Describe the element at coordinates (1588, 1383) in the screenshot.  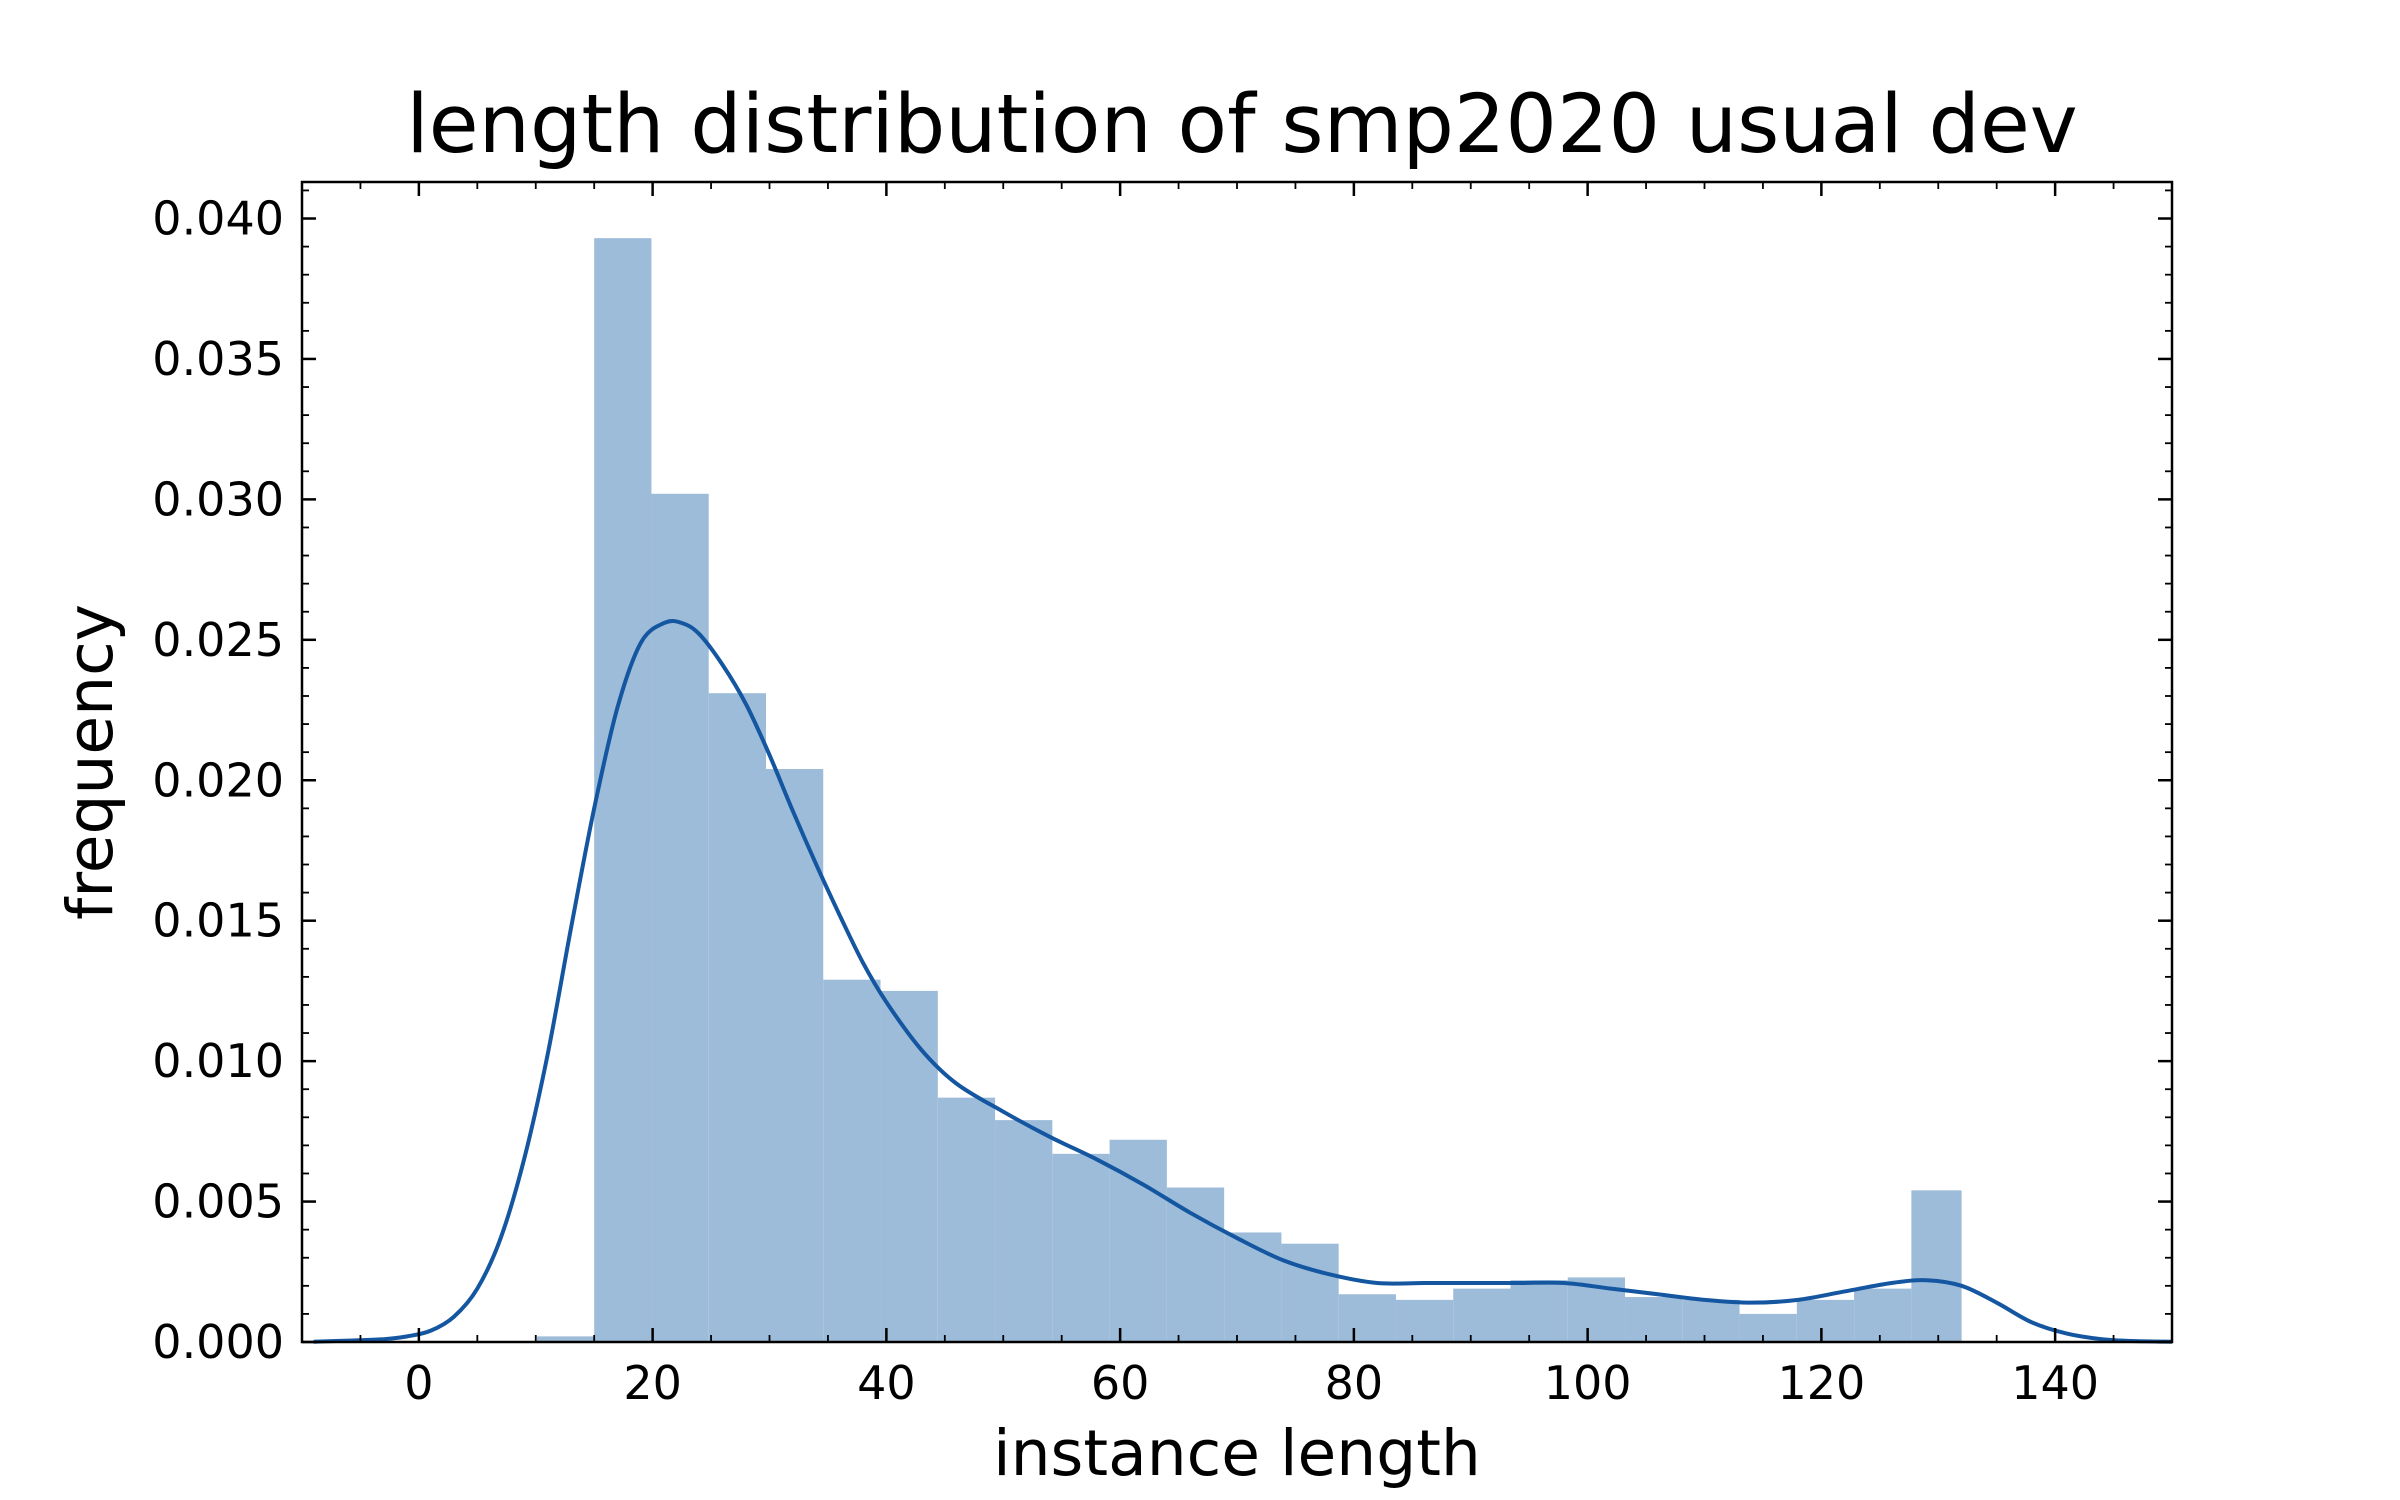
I see `x-tick-label: 100` at that location.